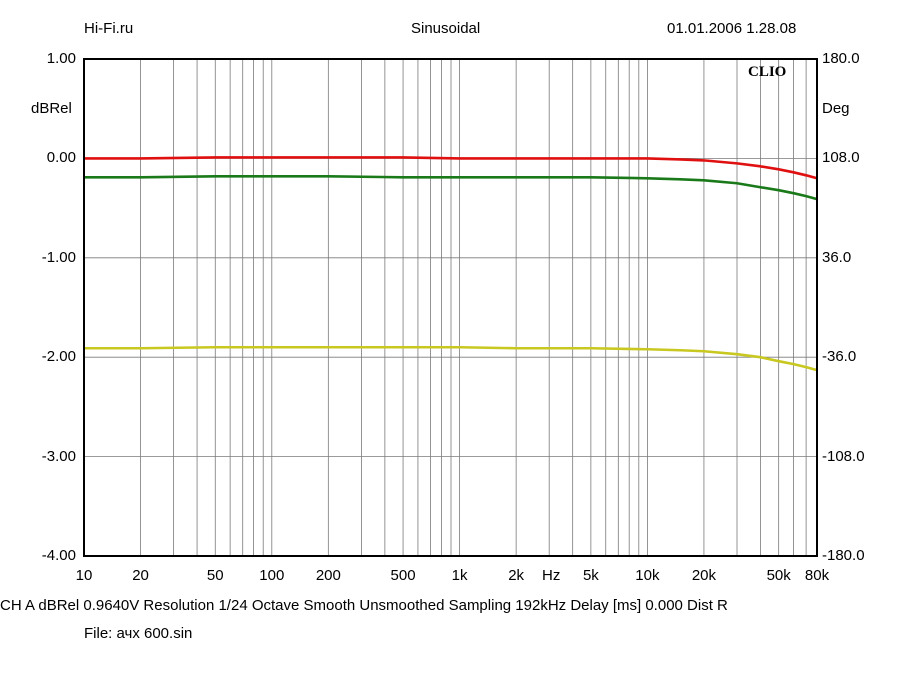  Describe the element at coordinates (58, 257) in the screenshot. I see `y-tick-label: -1.00` at that location.